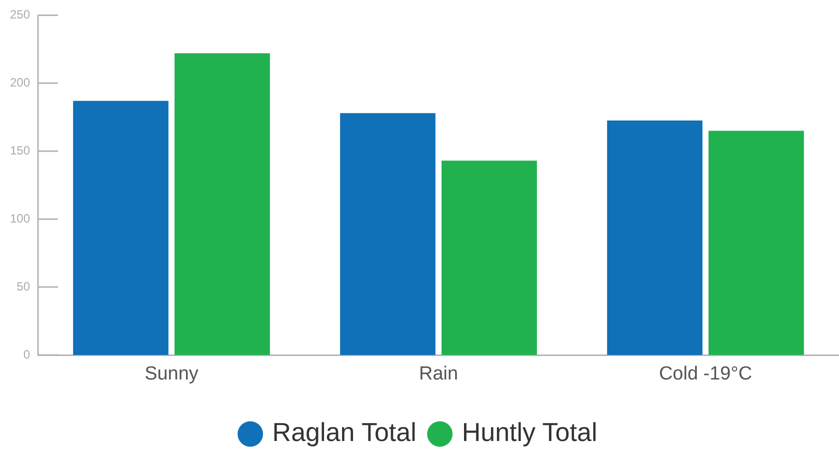 The width and height of the screenshot is (839, 457). Describe the element at coordinates (20, 150) in the screenshot. I see `y-tick-label: 150` at that location.